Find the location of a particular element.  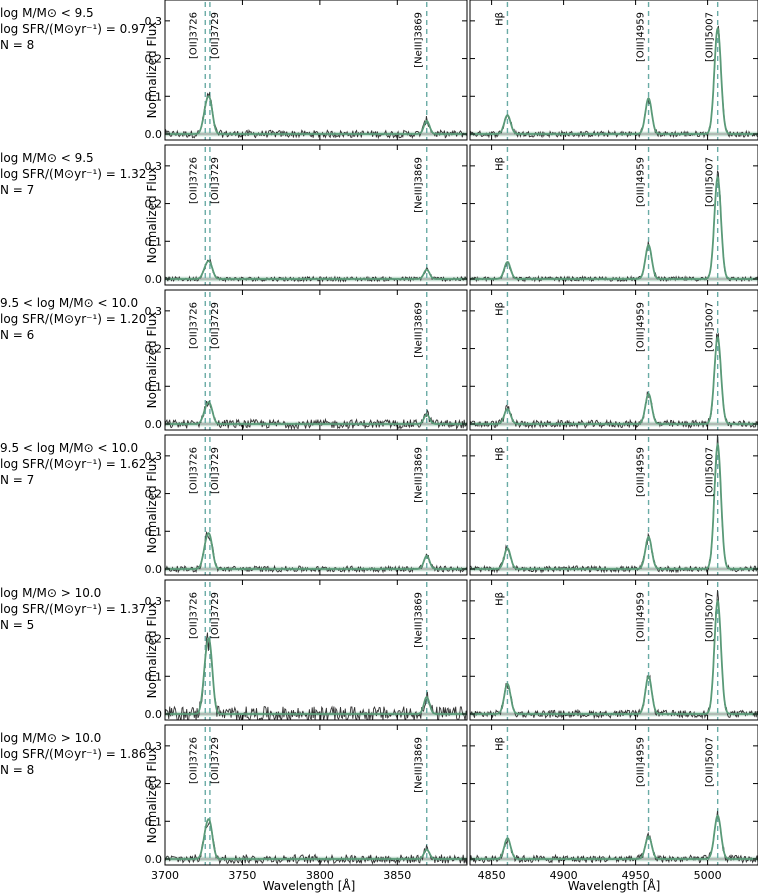

x-tick-label: 3700 is located at coordinates (165, 875).